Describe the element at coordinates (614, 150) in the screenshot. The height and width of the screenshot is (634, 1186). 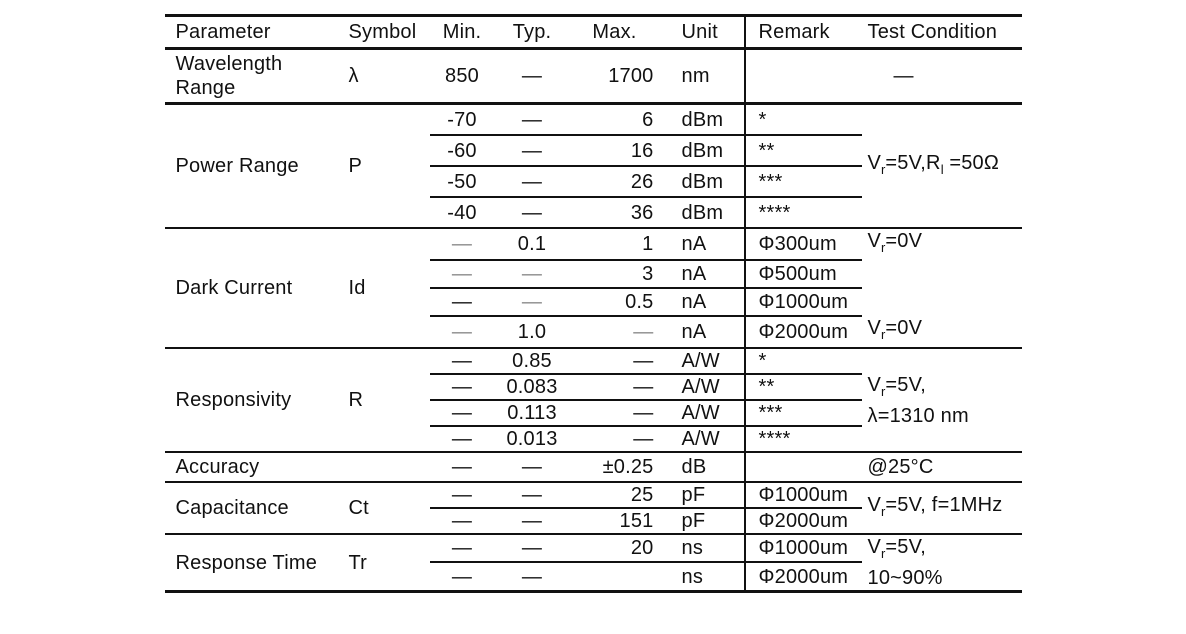
I see `cell-max: 16` at that location.